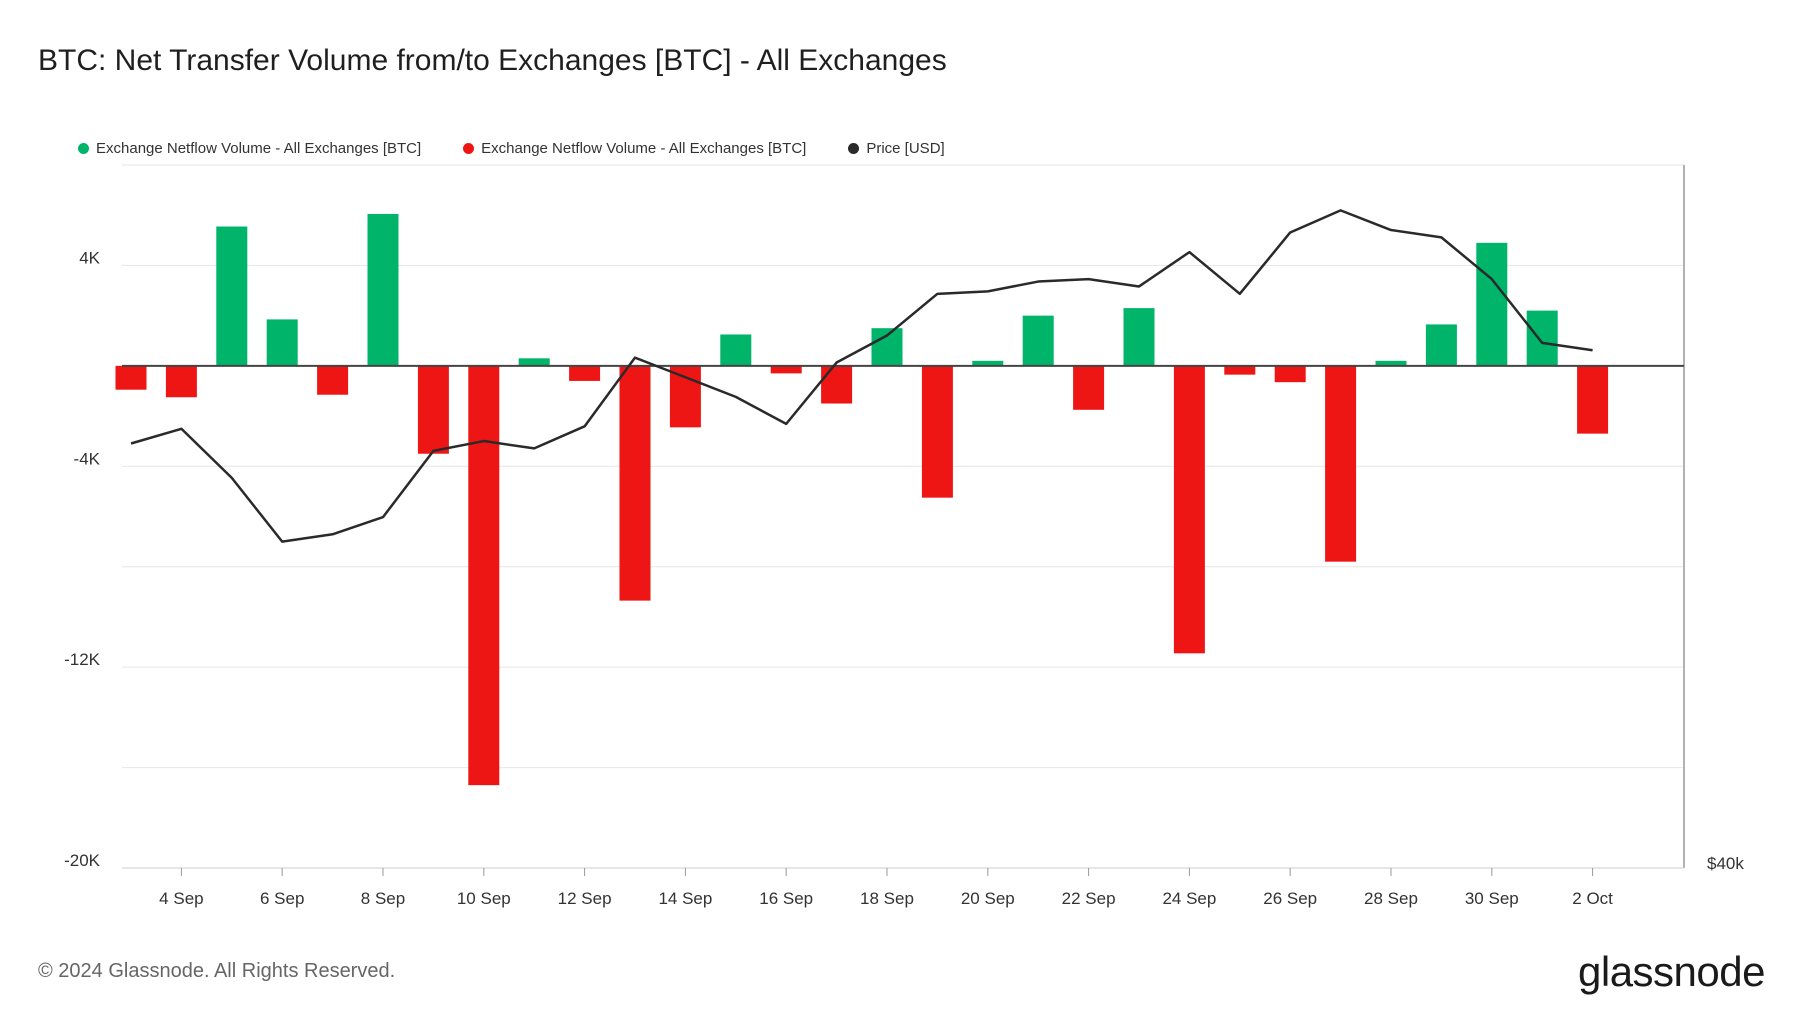 The height and width of the screenshot is (1013, 1800). What do you see at coordinates (988, 898) in the screenshot?
I see `x-tick-label: 20 Sep` at bounding box center [988, 898].